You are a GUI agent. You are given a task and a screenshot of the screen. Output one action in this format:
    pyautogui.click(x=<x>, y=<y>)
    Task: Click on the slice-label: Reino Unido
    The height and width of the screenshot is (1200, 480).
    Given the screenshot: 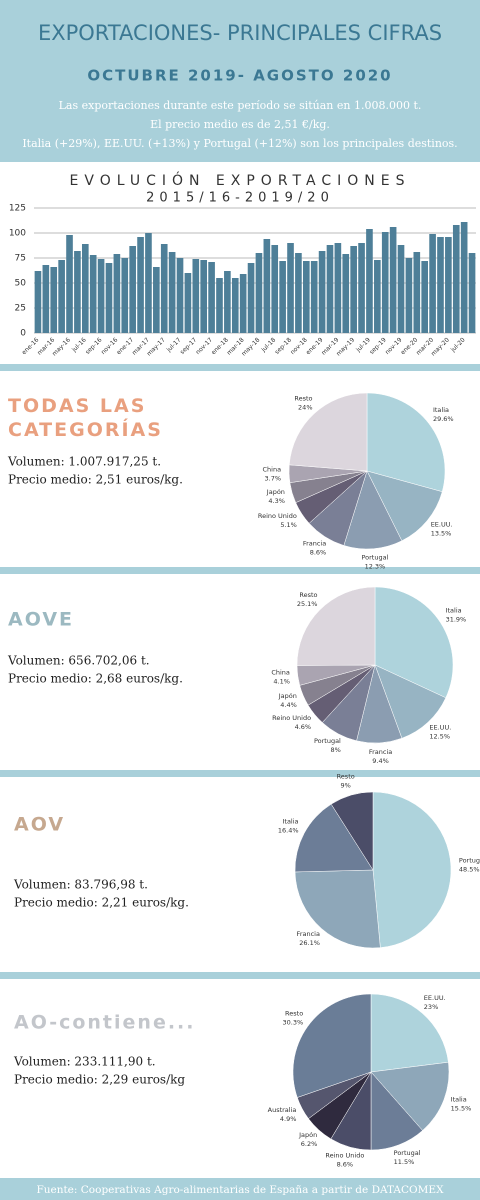 What is the action you would take?
    pyautogui.click(x=291, y=718)
    